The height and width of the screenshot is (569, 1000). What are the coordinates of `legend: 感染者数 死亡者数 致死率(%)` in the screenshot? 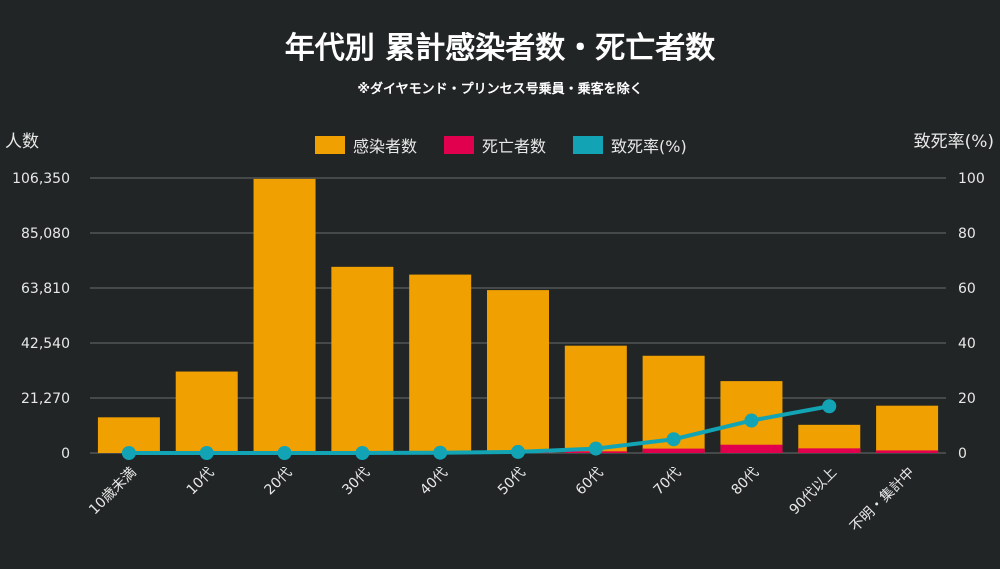 It's located at (501, 146).